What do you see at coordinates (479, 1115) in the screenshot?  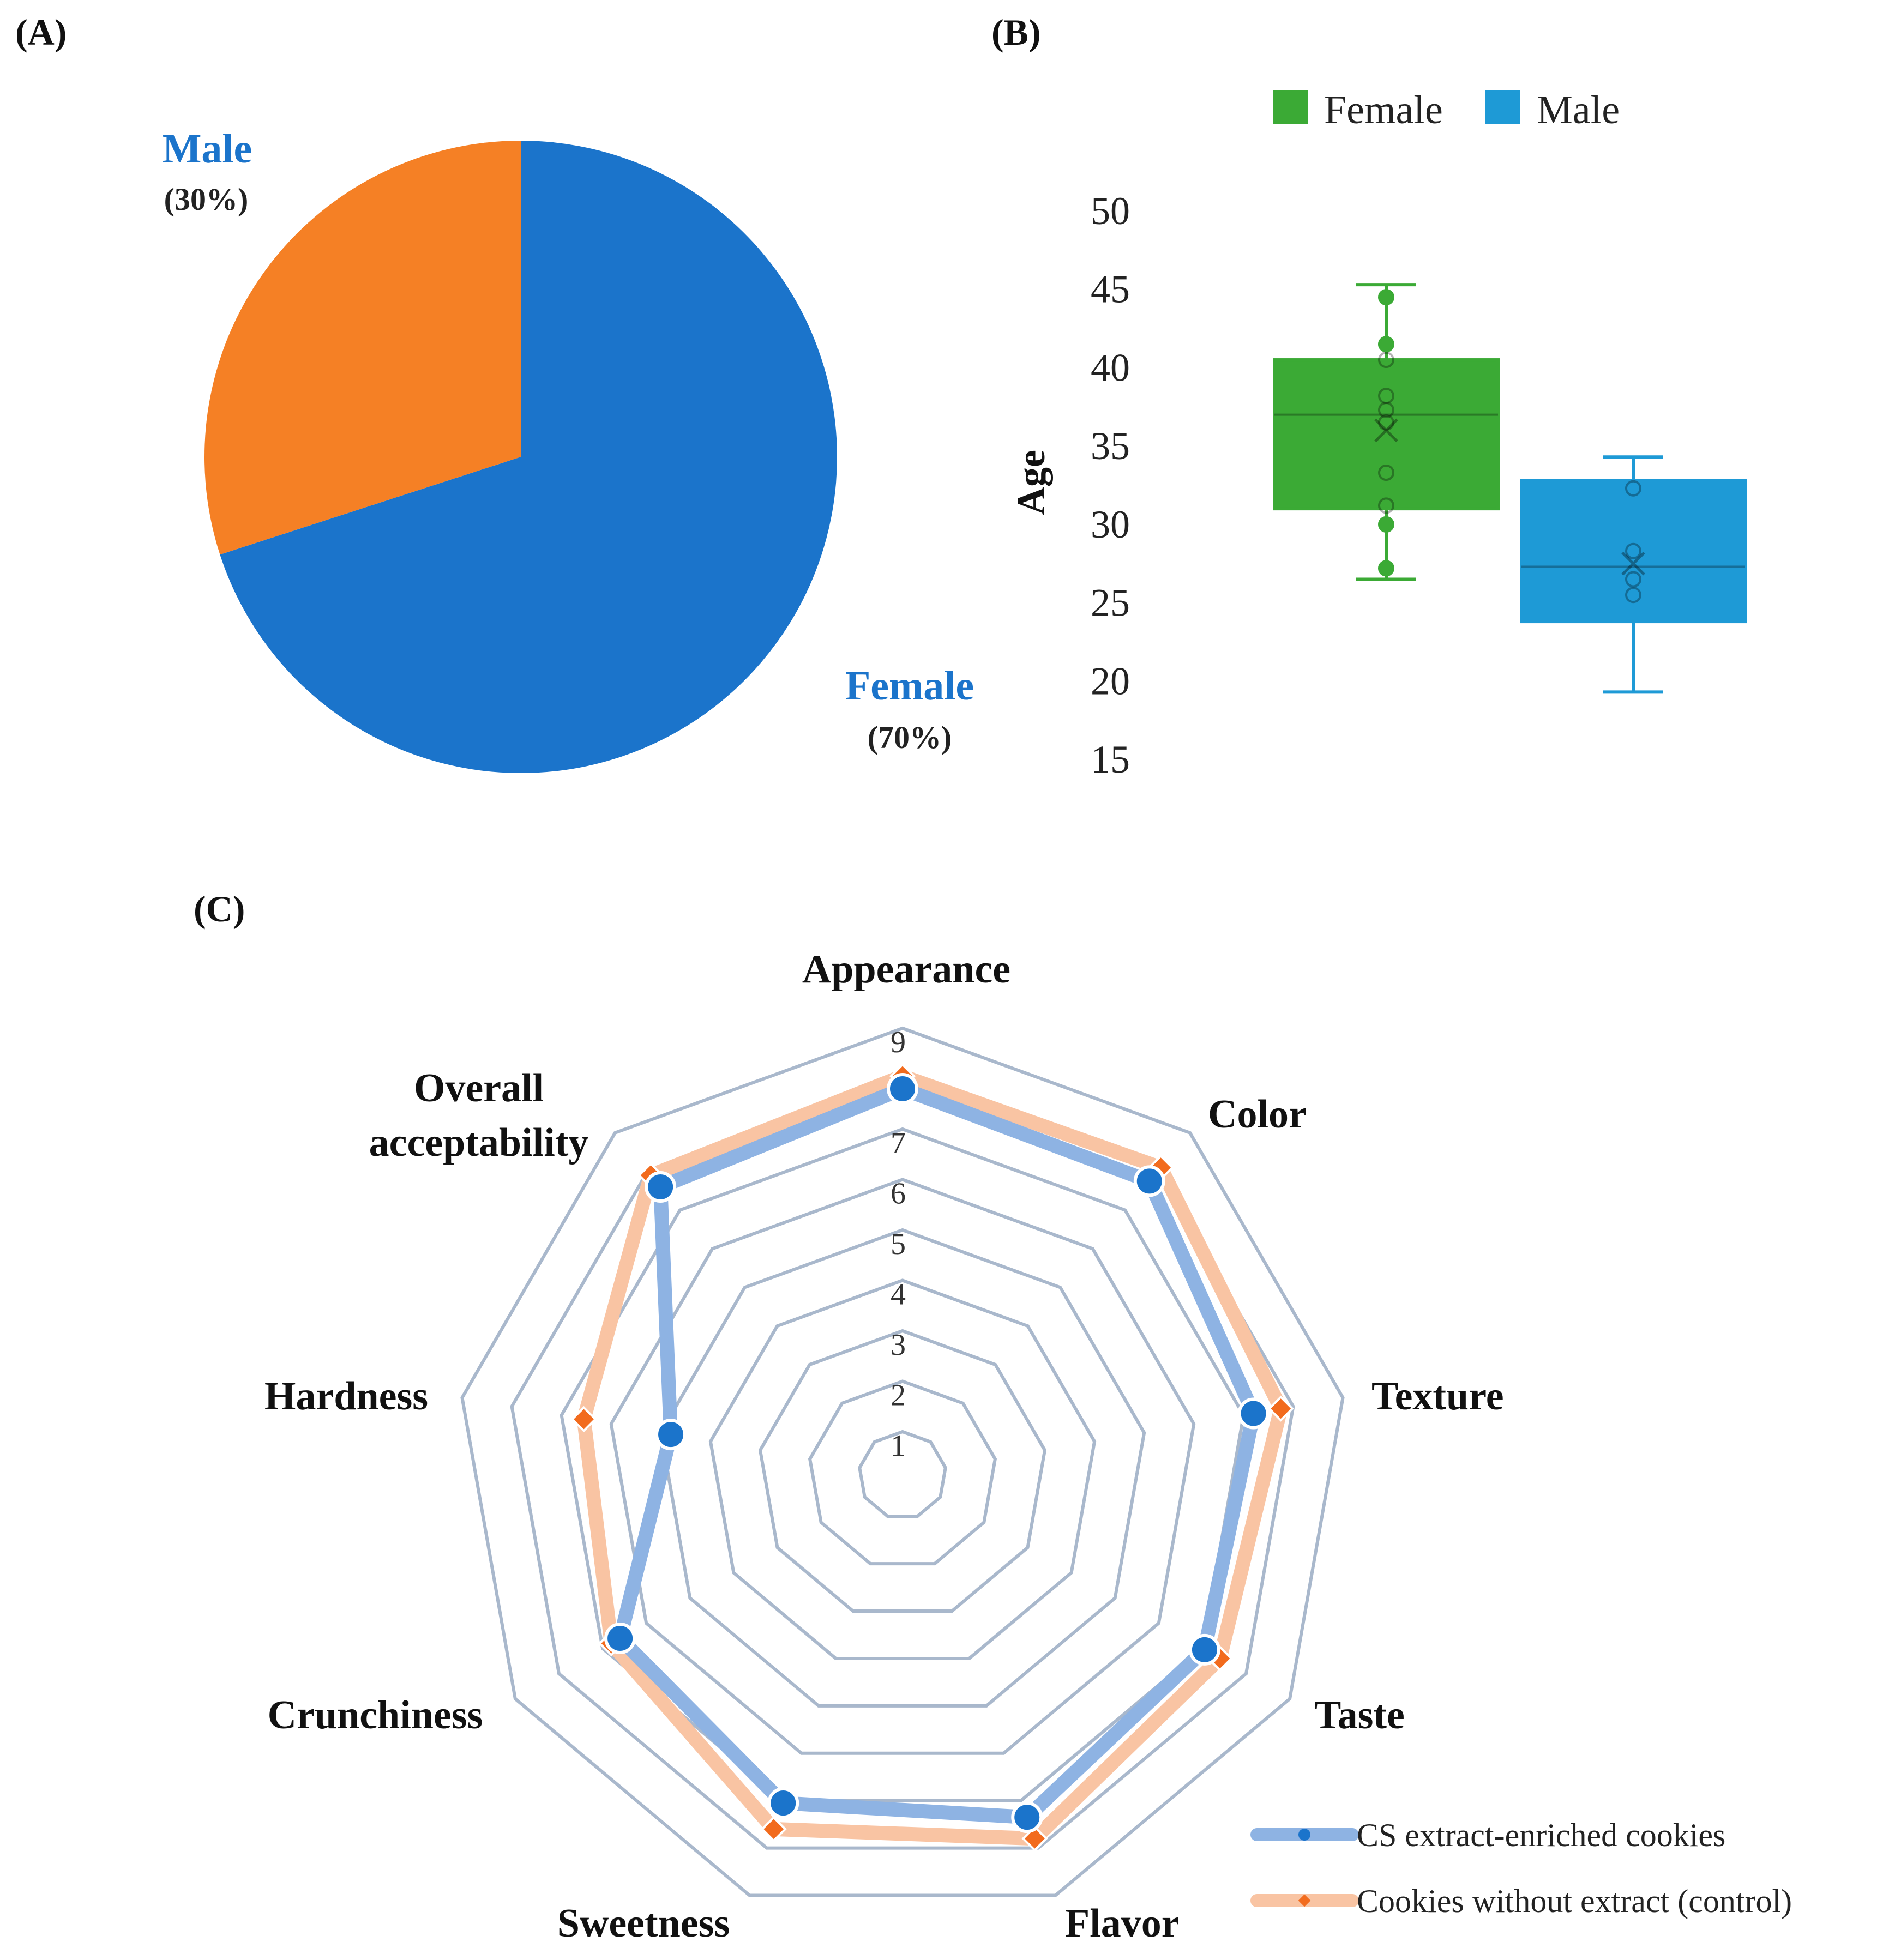 I see `radar-axis-label-overall: Overall acceptability` at bounding box center [479, 1115].